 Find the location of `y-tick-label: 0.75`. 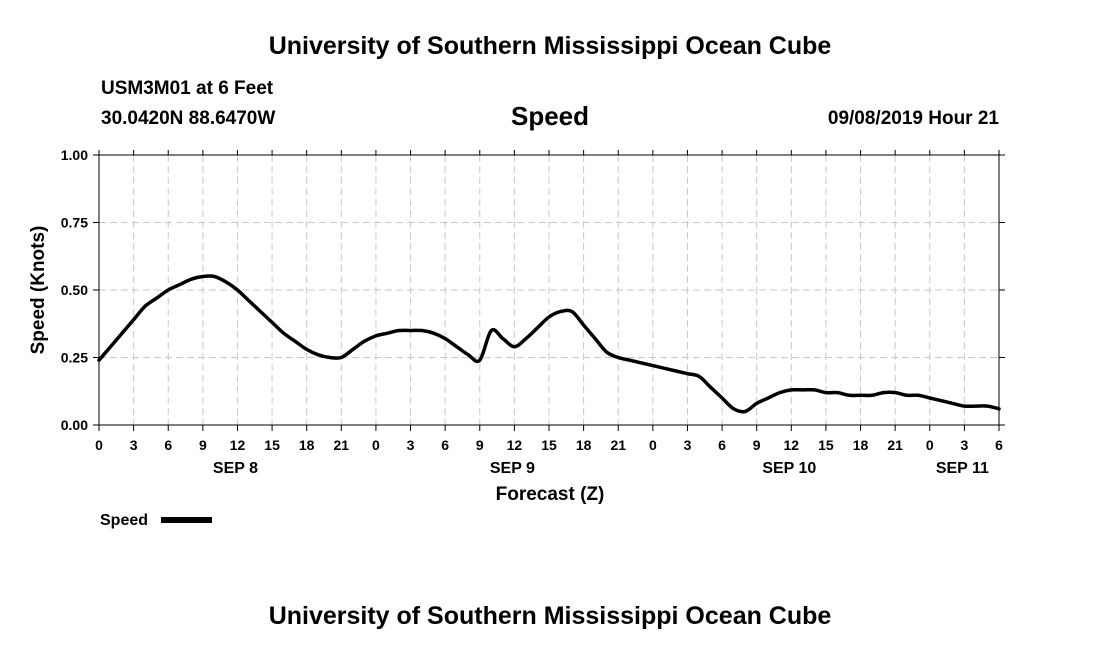

y-tick-label: 0.75 is located at coordinates (74, 223).